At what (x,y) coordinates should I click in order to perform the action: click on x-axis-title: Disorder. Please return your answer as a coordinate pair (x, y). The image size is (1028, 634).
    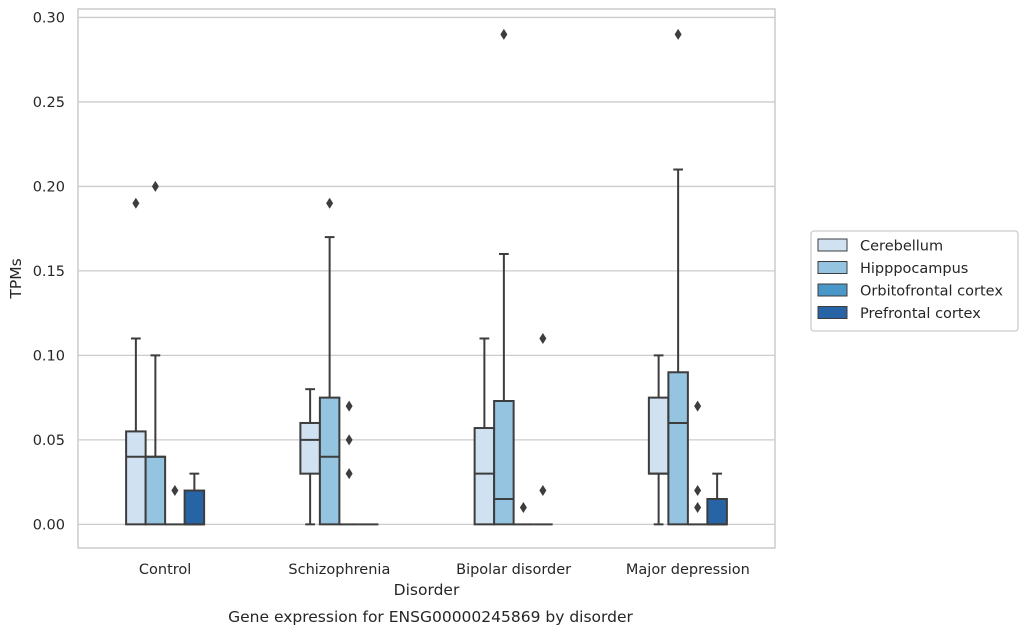
    Looking at the image, I should click on (427, 590).